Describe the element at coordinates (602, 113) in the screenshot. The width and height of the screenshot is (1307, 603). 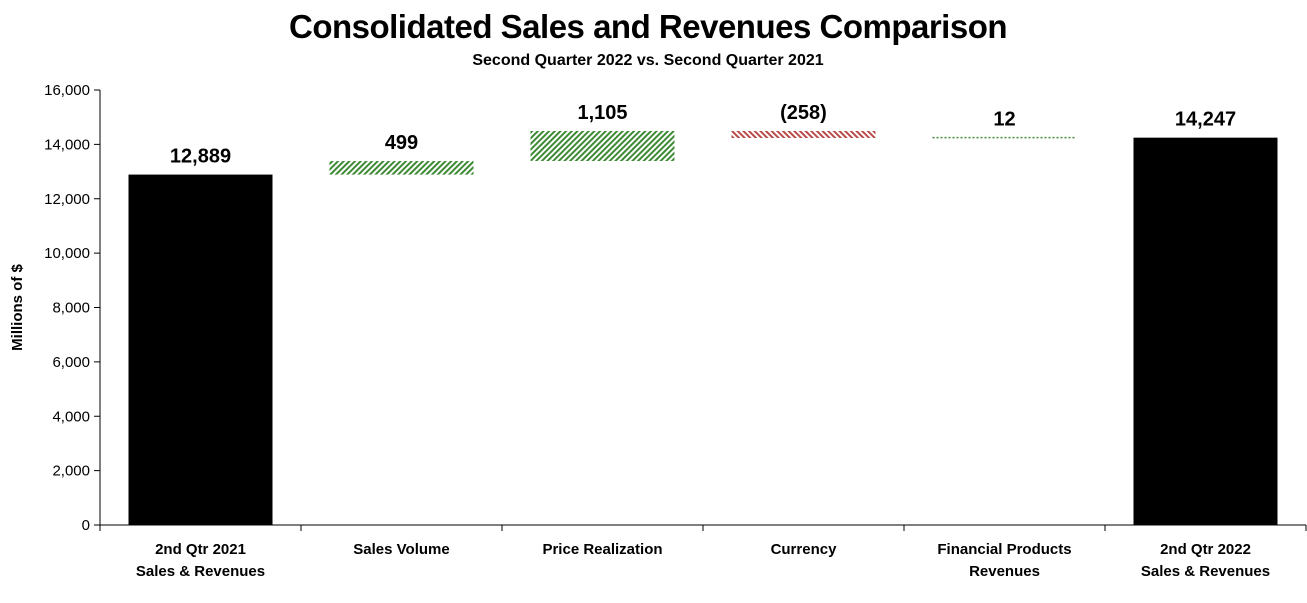
I see `data-label: 1,105` at that location.